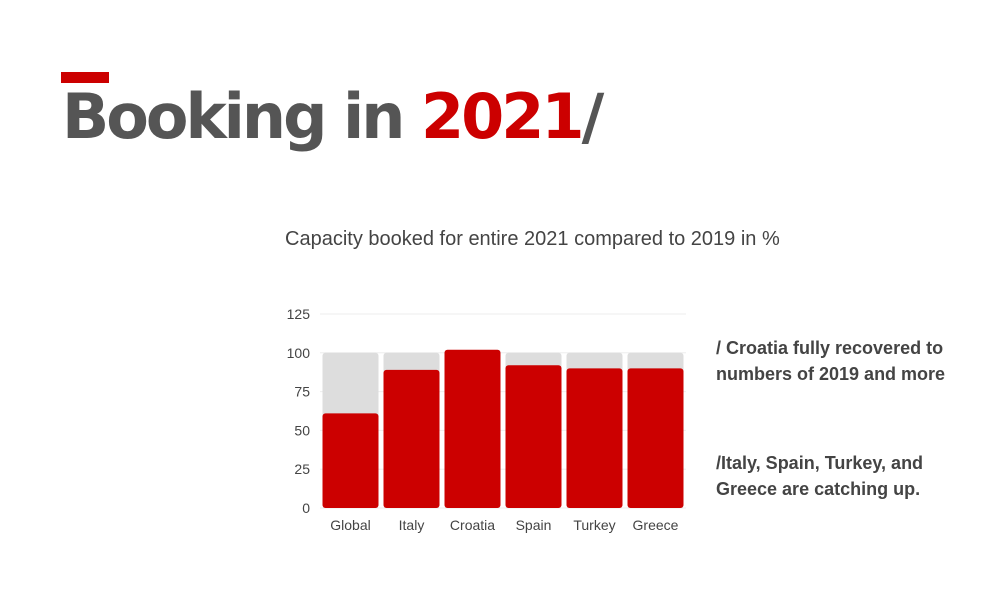 Image resolution: width=1000 pixels, height=600 pixels. What do you see at coordinates (242, 116) in the screenshot?
I see `title-prefix: Booking in` at bounding box center [242, 116].